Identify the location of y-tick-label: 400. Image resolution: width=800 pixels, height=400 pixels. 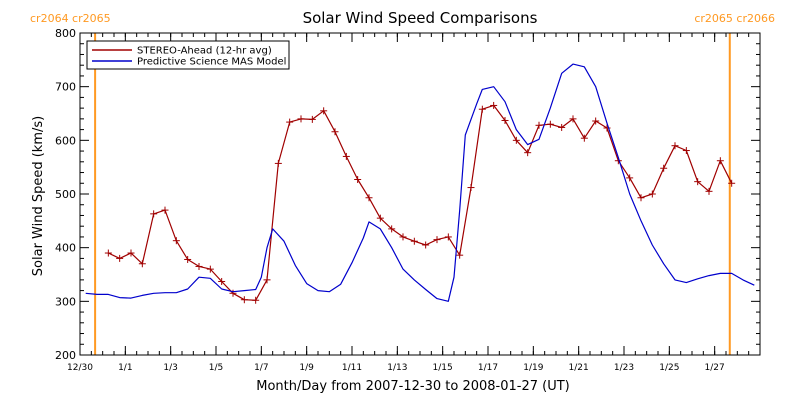
(65, 248).